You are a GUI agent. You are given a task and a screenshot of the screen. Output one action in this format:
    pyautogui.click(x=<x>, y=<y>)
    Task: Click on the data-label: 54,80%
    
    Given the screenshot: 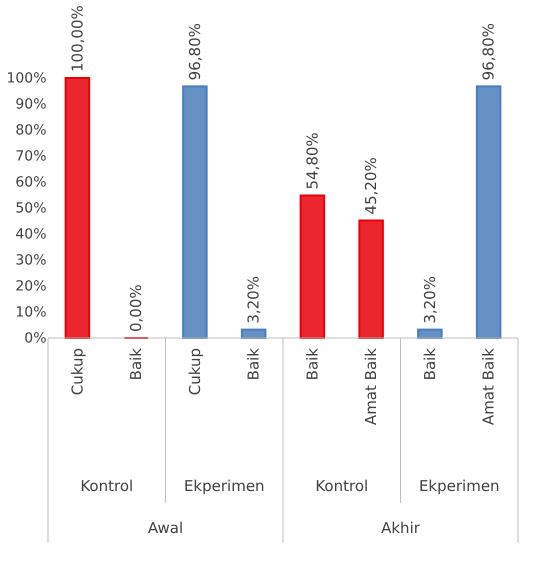 What is the action you would take?
    pyautogui.click(x=312, y=161)
    